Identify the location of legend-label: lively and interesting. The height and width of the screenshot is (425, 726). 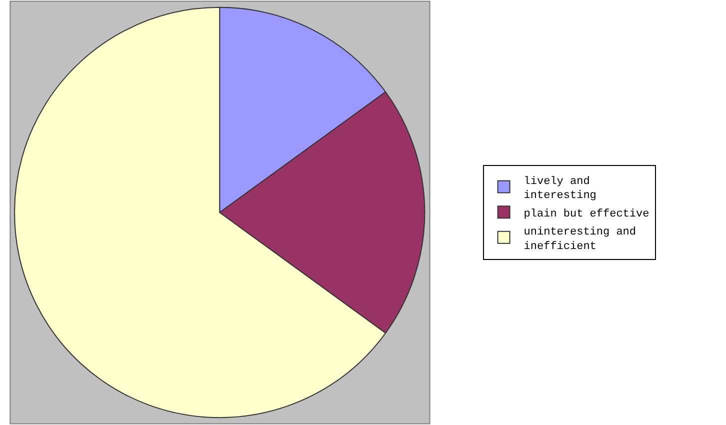
(560, 189).